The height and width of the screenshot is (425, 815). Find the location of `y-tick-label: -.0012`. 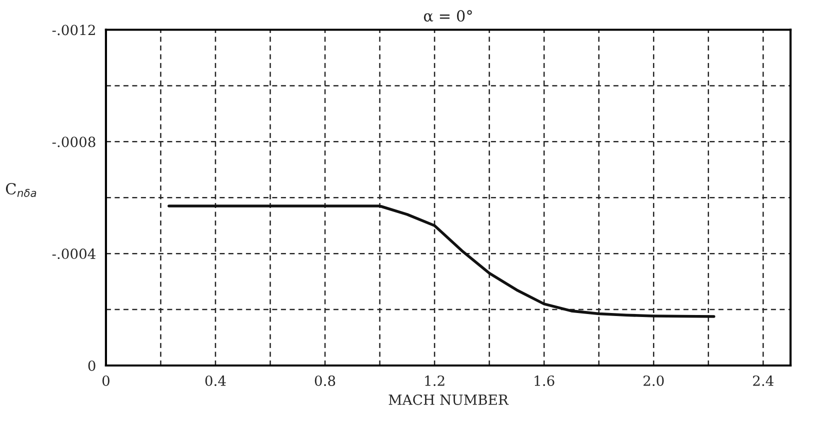

y-tick-label: -.0012 is located at coordinates (73, 30).